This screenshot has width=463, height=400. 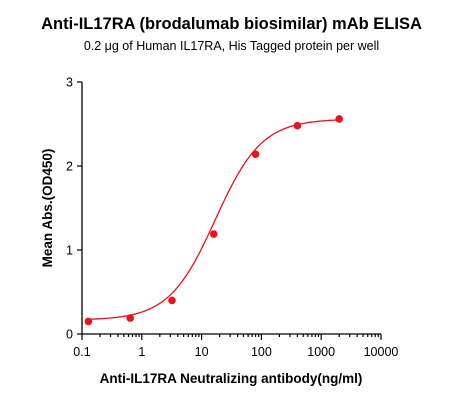 What do you see at coordinates (231, 378) in the screenshot?
I see `x-axis-label: Anti-IL17RA Neutralizing antibody(ng/ml)` at bounding box center [231, 378].